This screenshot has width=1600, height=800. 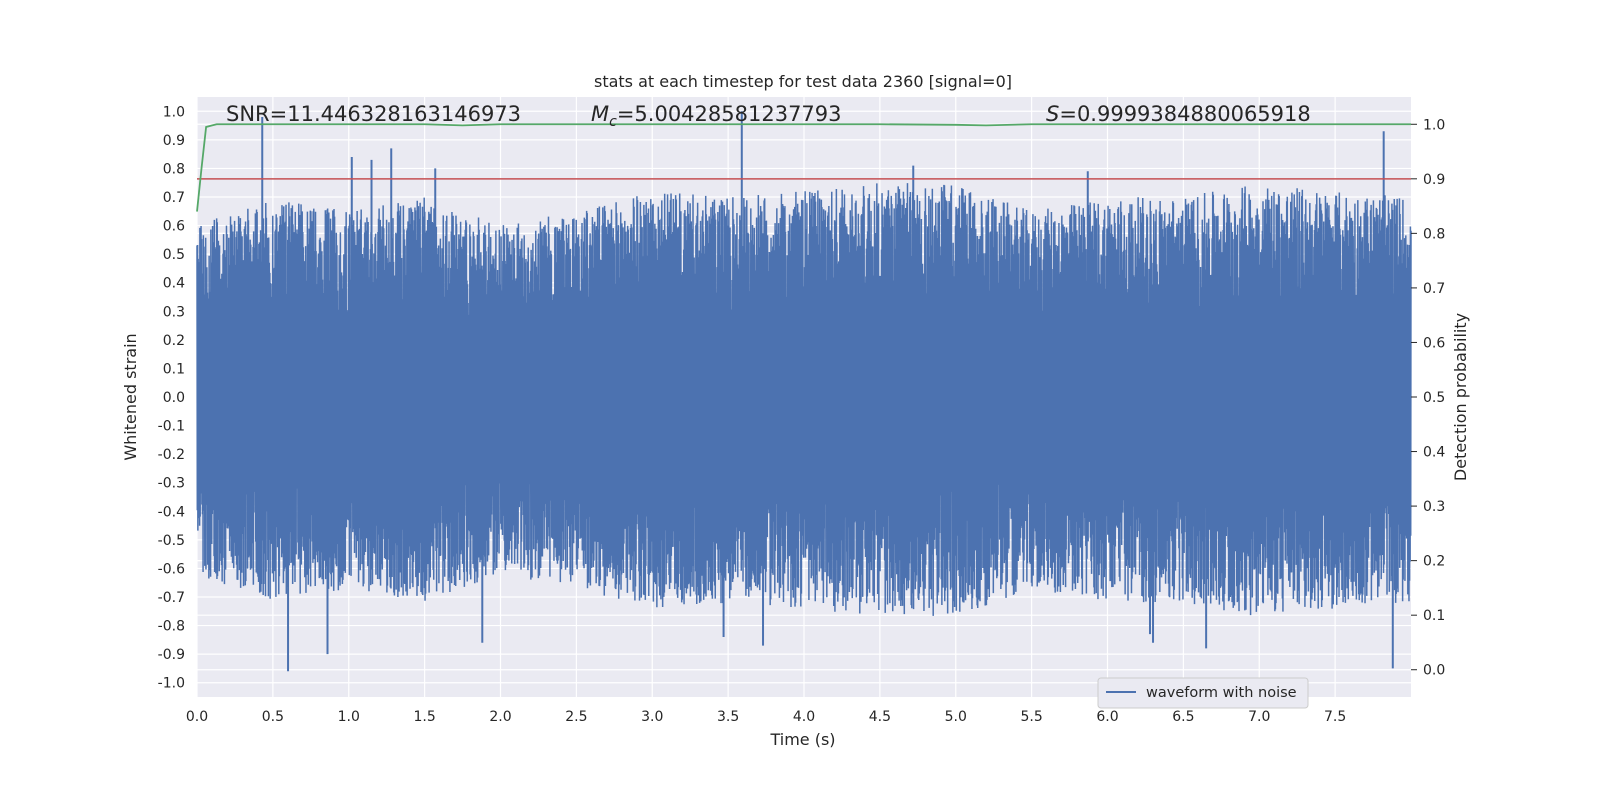 What do you see at coordinates (174, 255) in the screenshot?
I see `y-left-tick-label: 0.5` at bounding box center [174, 255].